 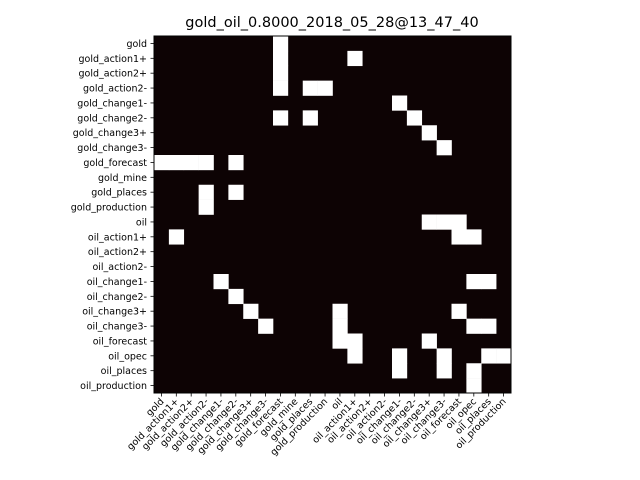 I want to click on y-tick-label: gold_change3-, so click(x=112, y=148).